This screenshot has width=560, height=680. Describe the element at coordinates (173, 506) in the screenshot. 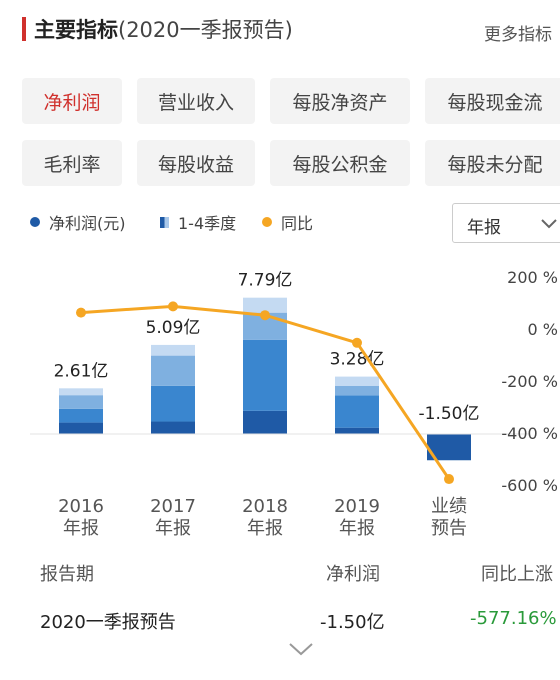

I see `x-axis-label: 2017` at that location.